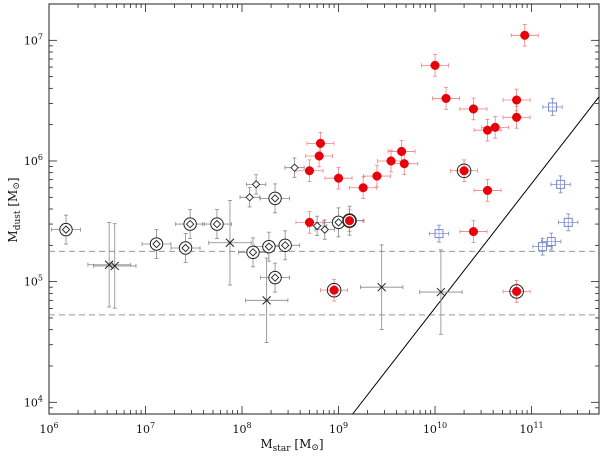 This screenshot has height=456, width=600. Describe the element at coordinates (145, 428) in the screenshot. I see `x-tick-label: 10⁷` at that location.